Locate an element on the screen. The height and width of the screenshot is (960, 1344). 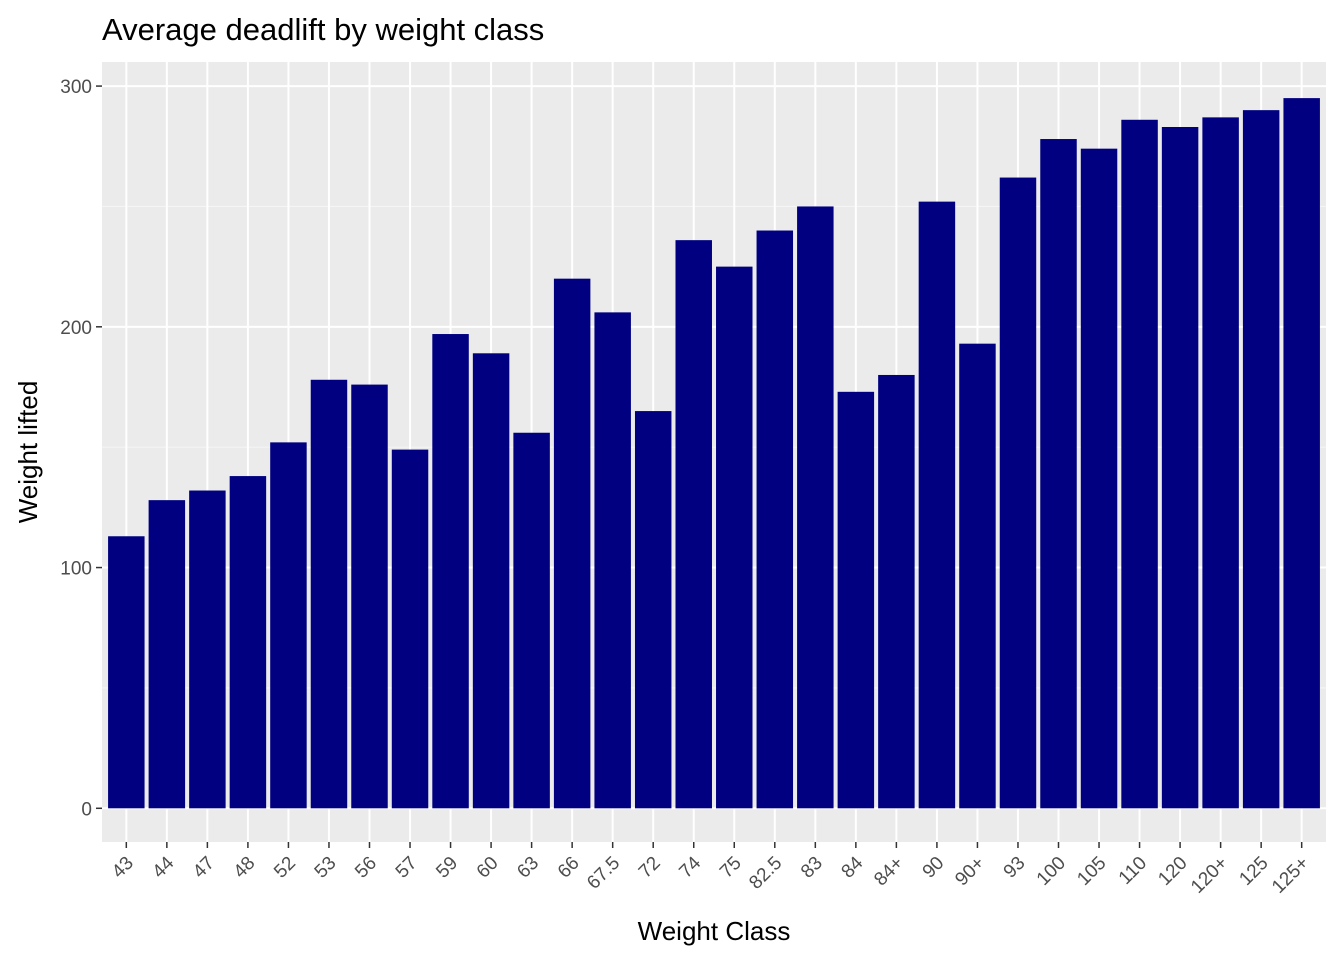
x-tick-label: 56 is located at coordinates (366, 868).